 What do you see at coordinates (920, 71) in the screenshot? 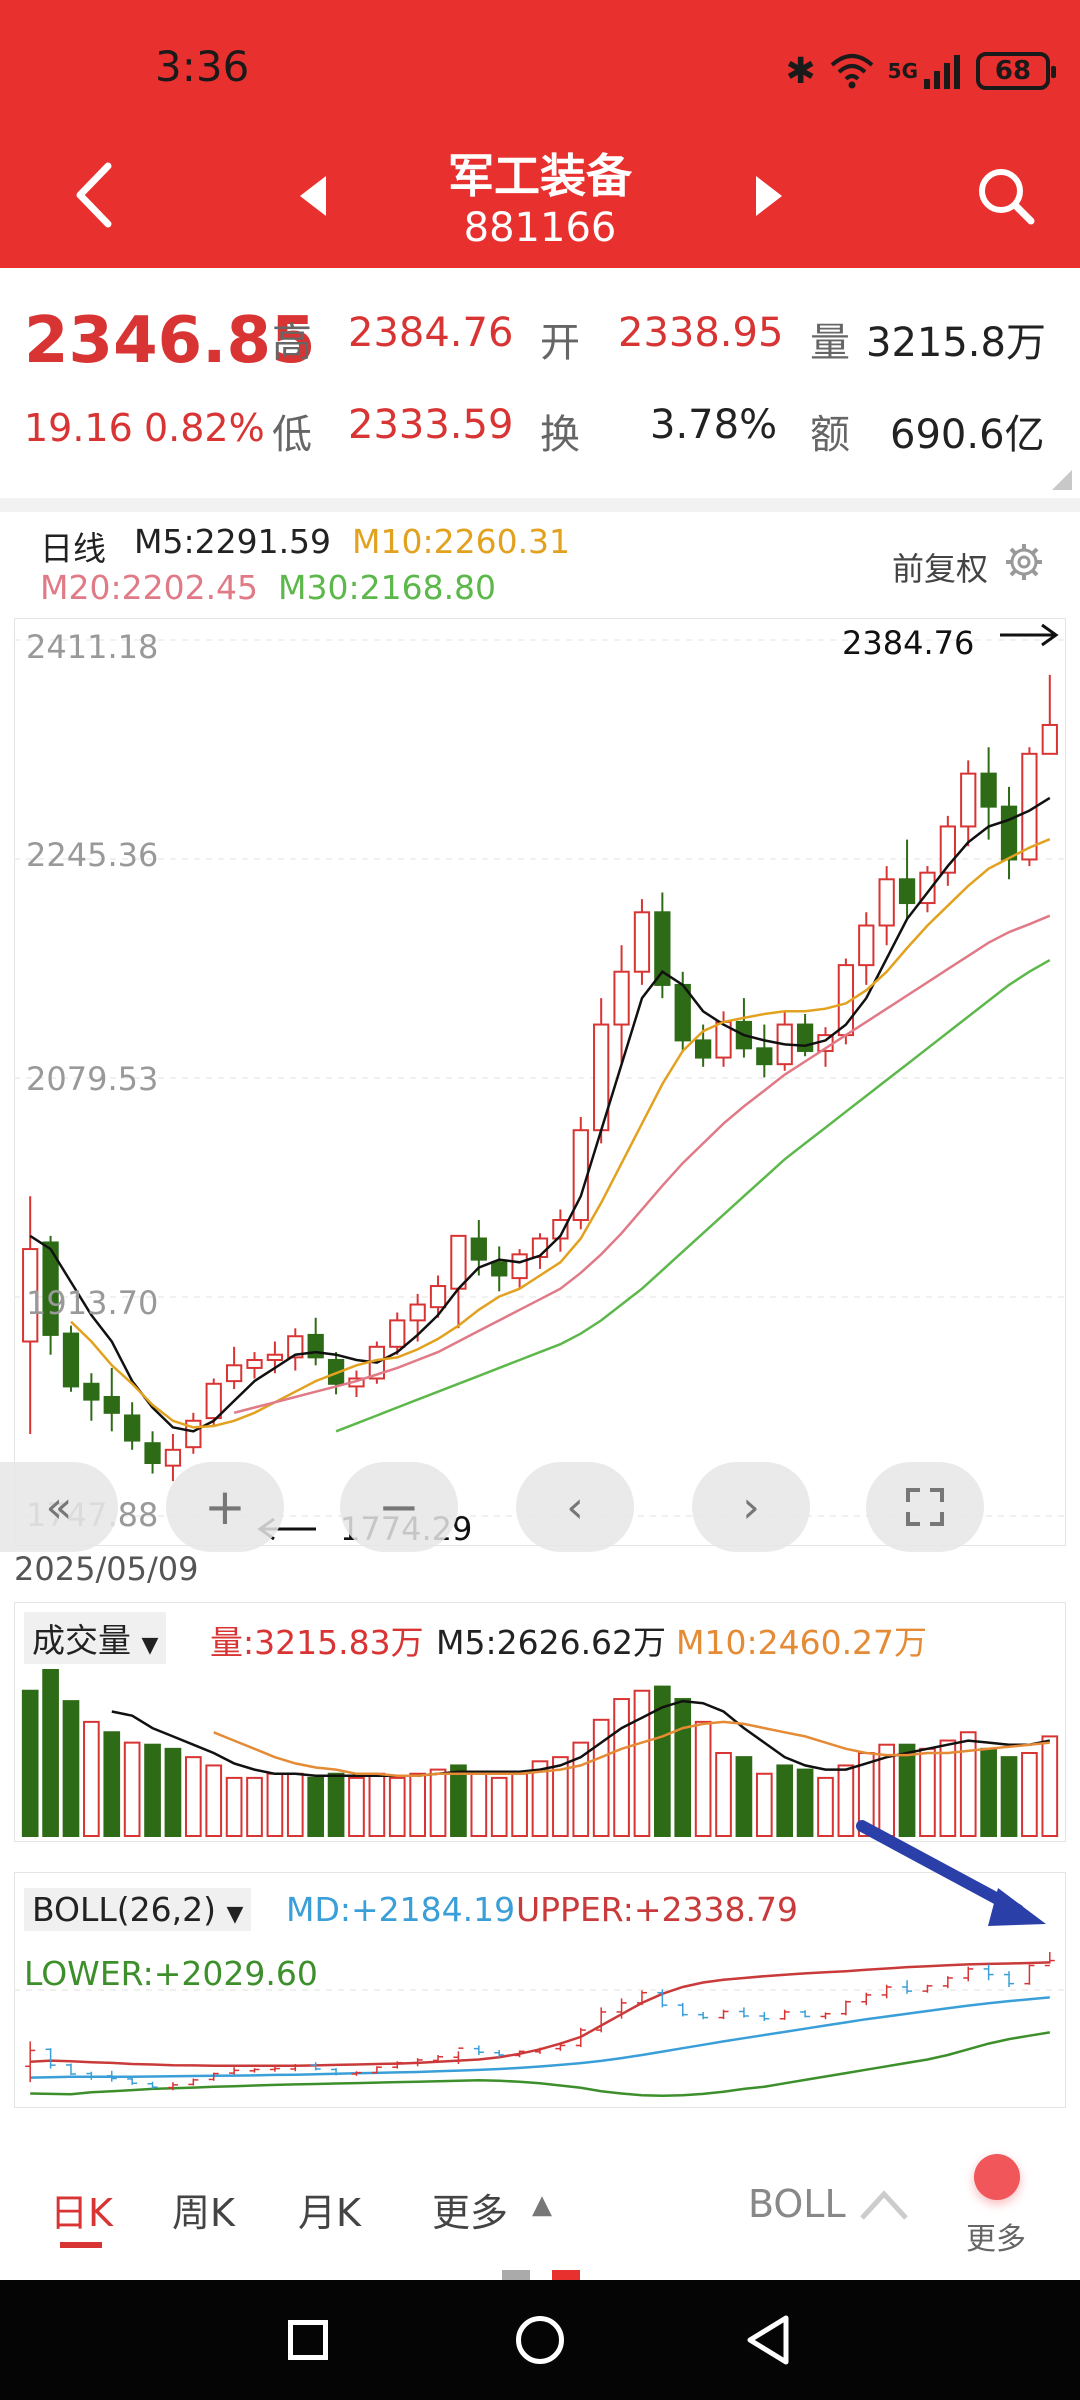
I see `status-icons: ✱ 5G 68` at bounding box center [920, 71].